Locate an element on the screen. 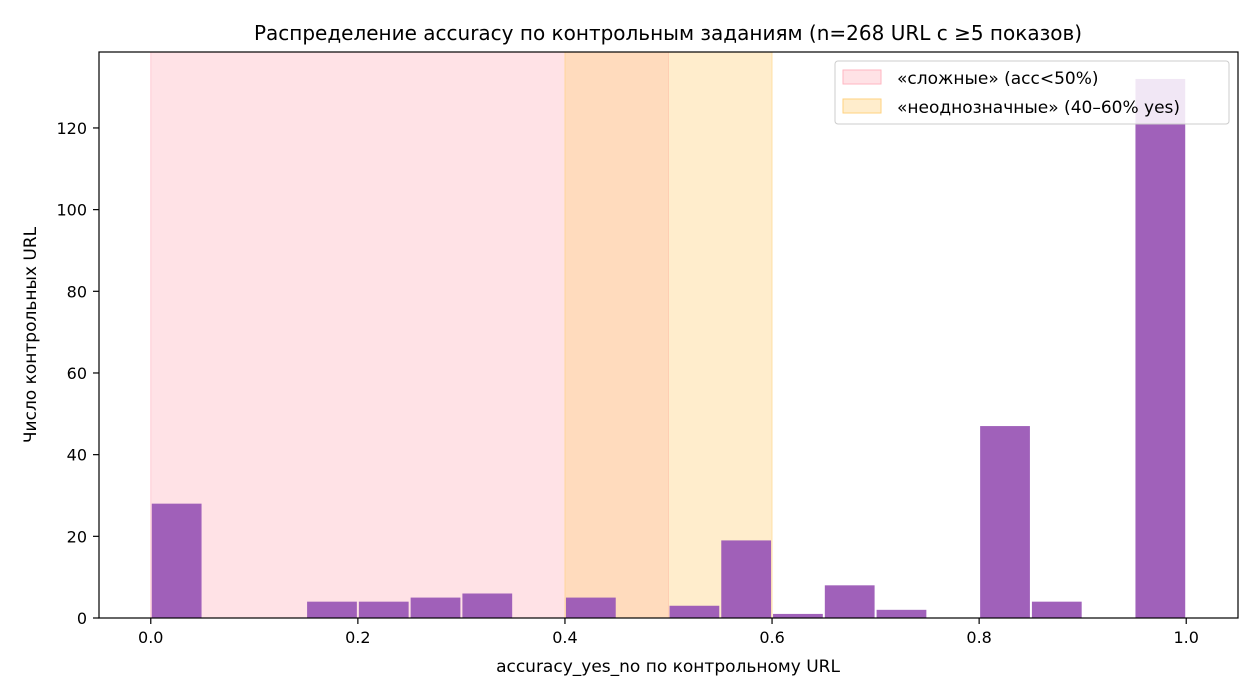 The image size is (1260, 700). x-tick-label: 0.6 is located at coordinates (771, 637).